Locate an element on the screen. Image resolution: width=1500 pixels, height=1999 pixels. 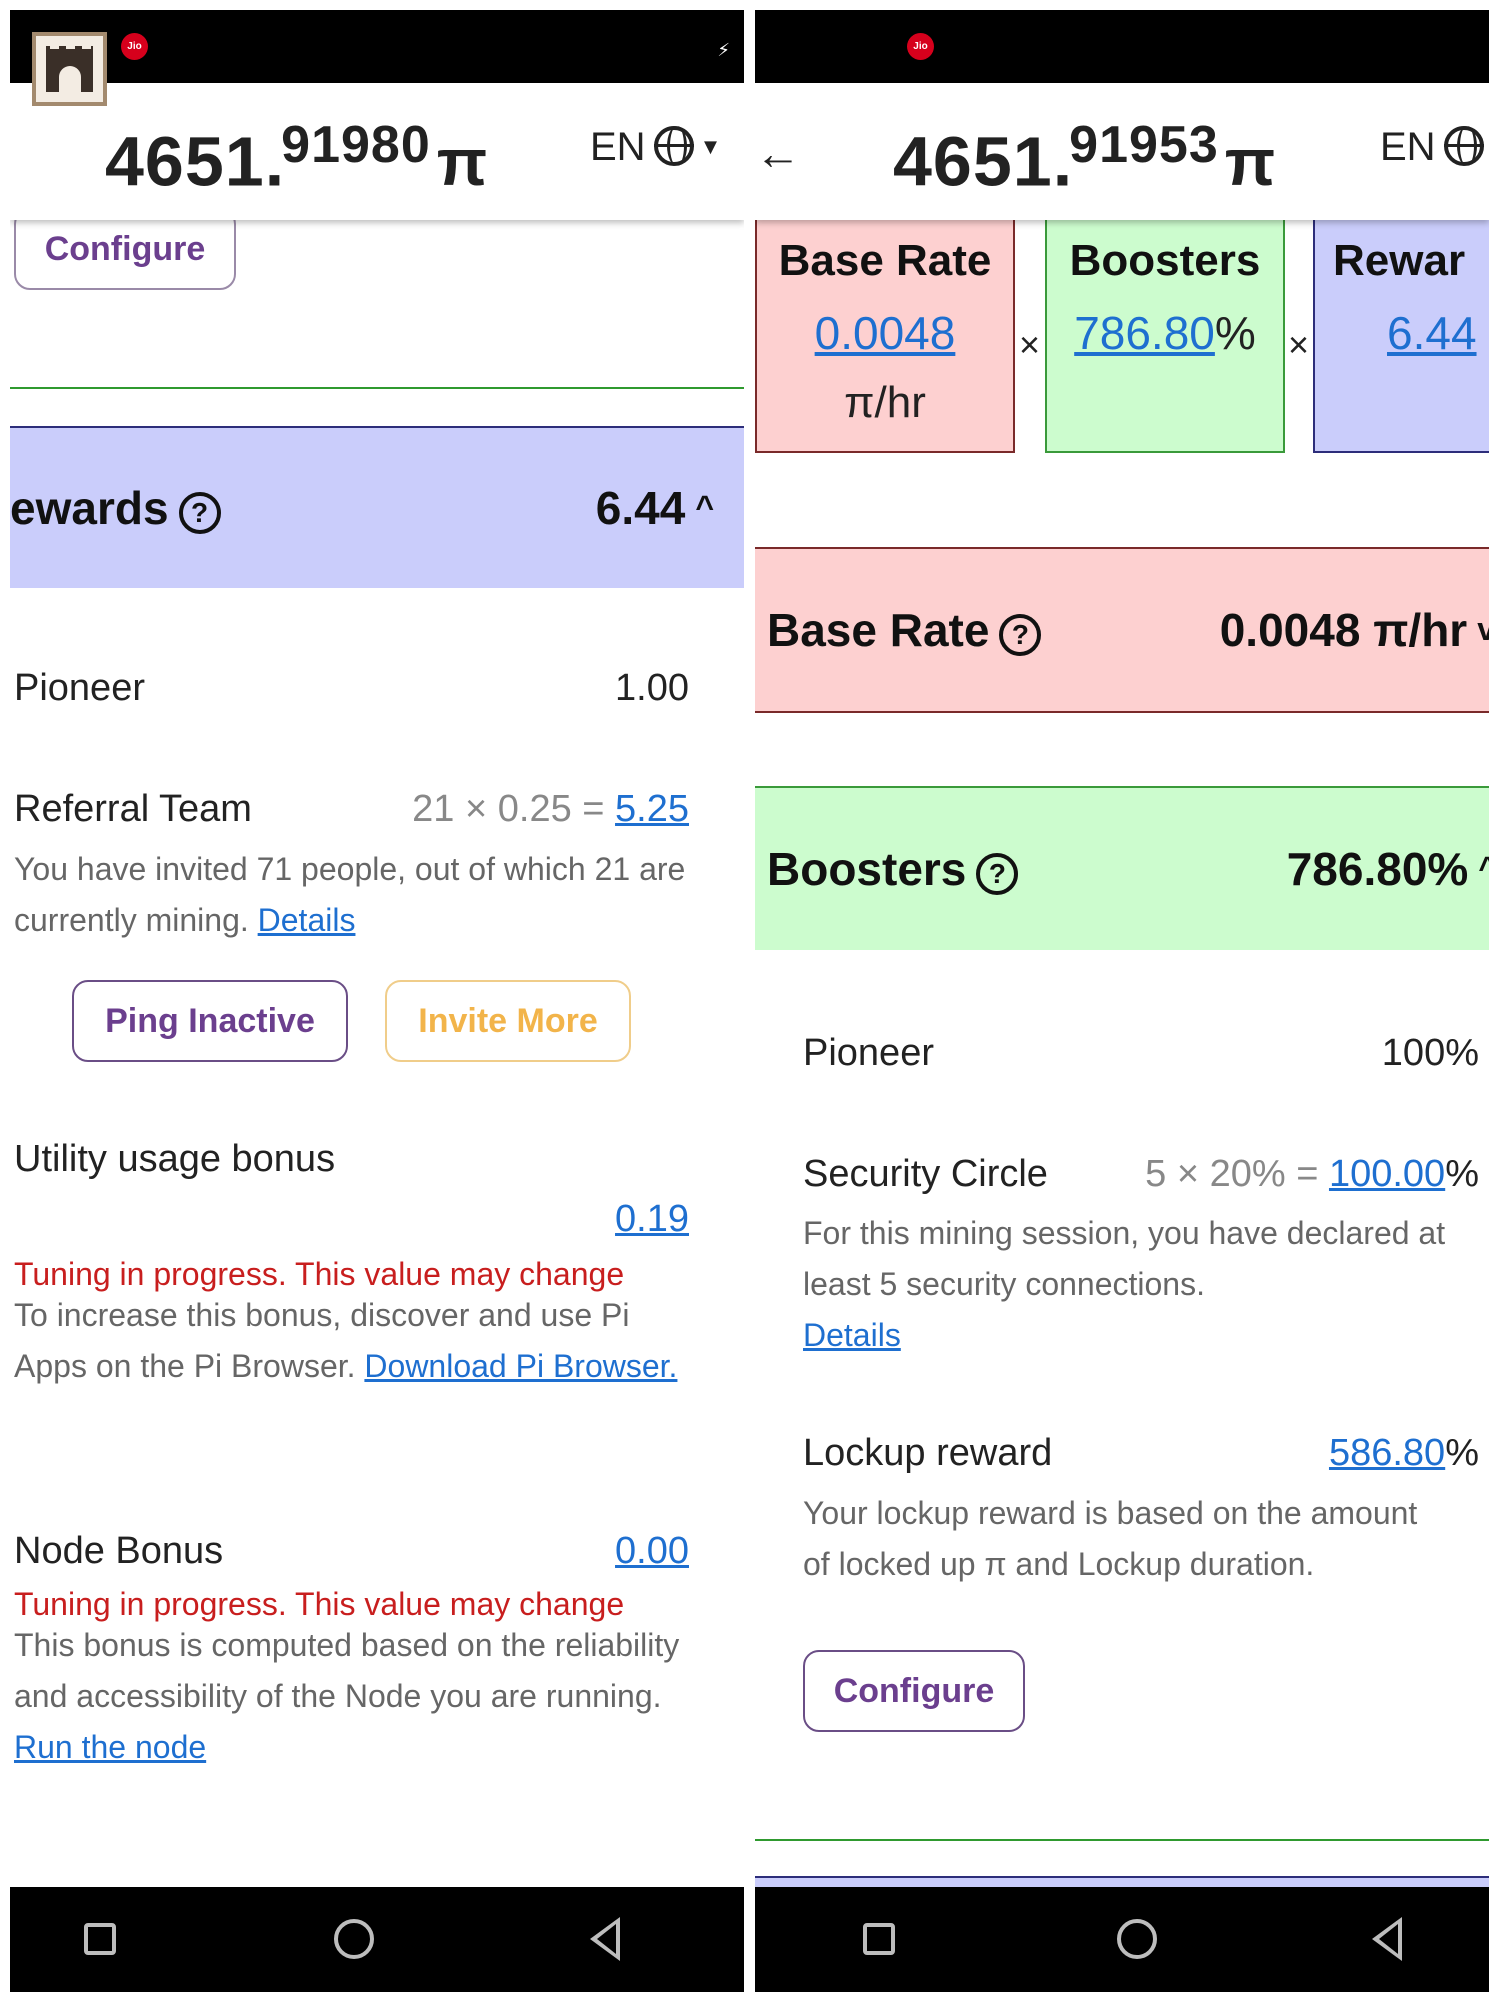
pi-balance: 4651.91953π is located at coordinates (1085, 158).